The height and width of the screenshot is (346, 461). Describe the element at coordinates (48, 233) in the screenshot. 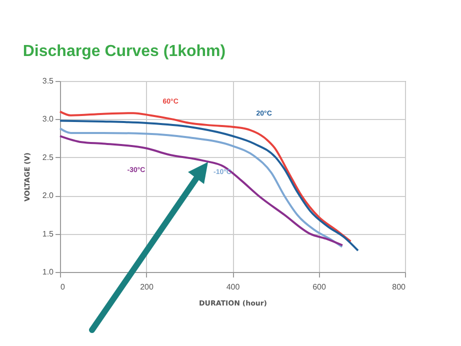

I see `y-tick-label: 1.5` at that location.